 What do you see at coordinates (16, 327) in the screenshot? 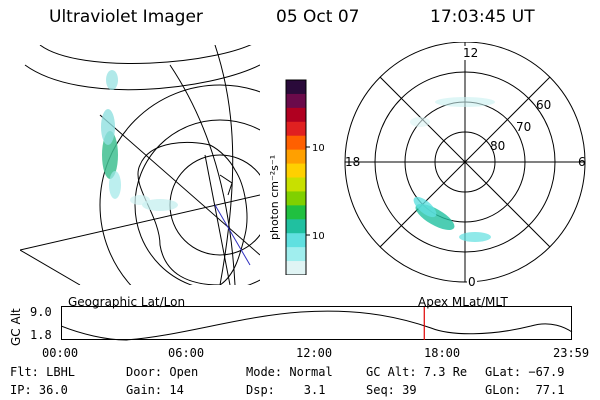
I see `timeline-ylabel: GC Alt` at bounding box center [16, 327].